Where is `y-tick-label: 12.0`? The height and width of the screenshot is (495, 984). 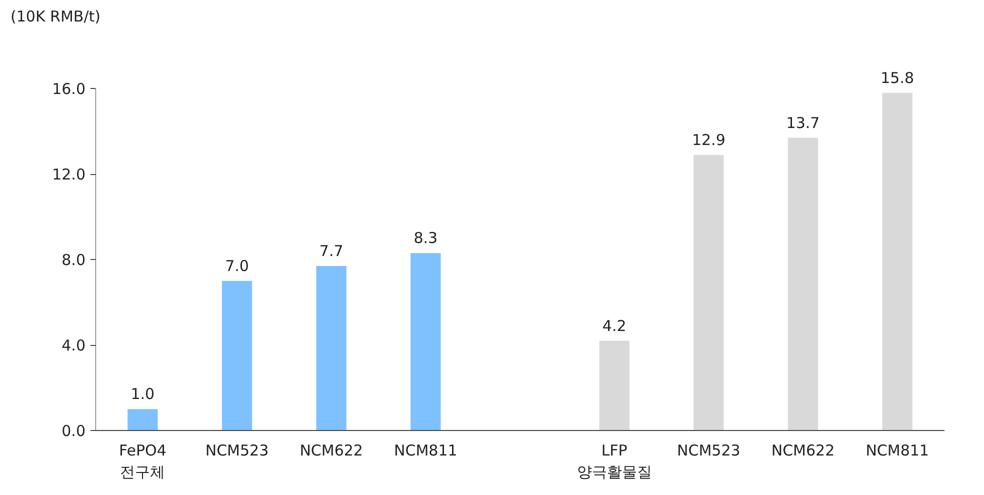
y-tick-label: 12.0 is located at coordinates (69, 175).